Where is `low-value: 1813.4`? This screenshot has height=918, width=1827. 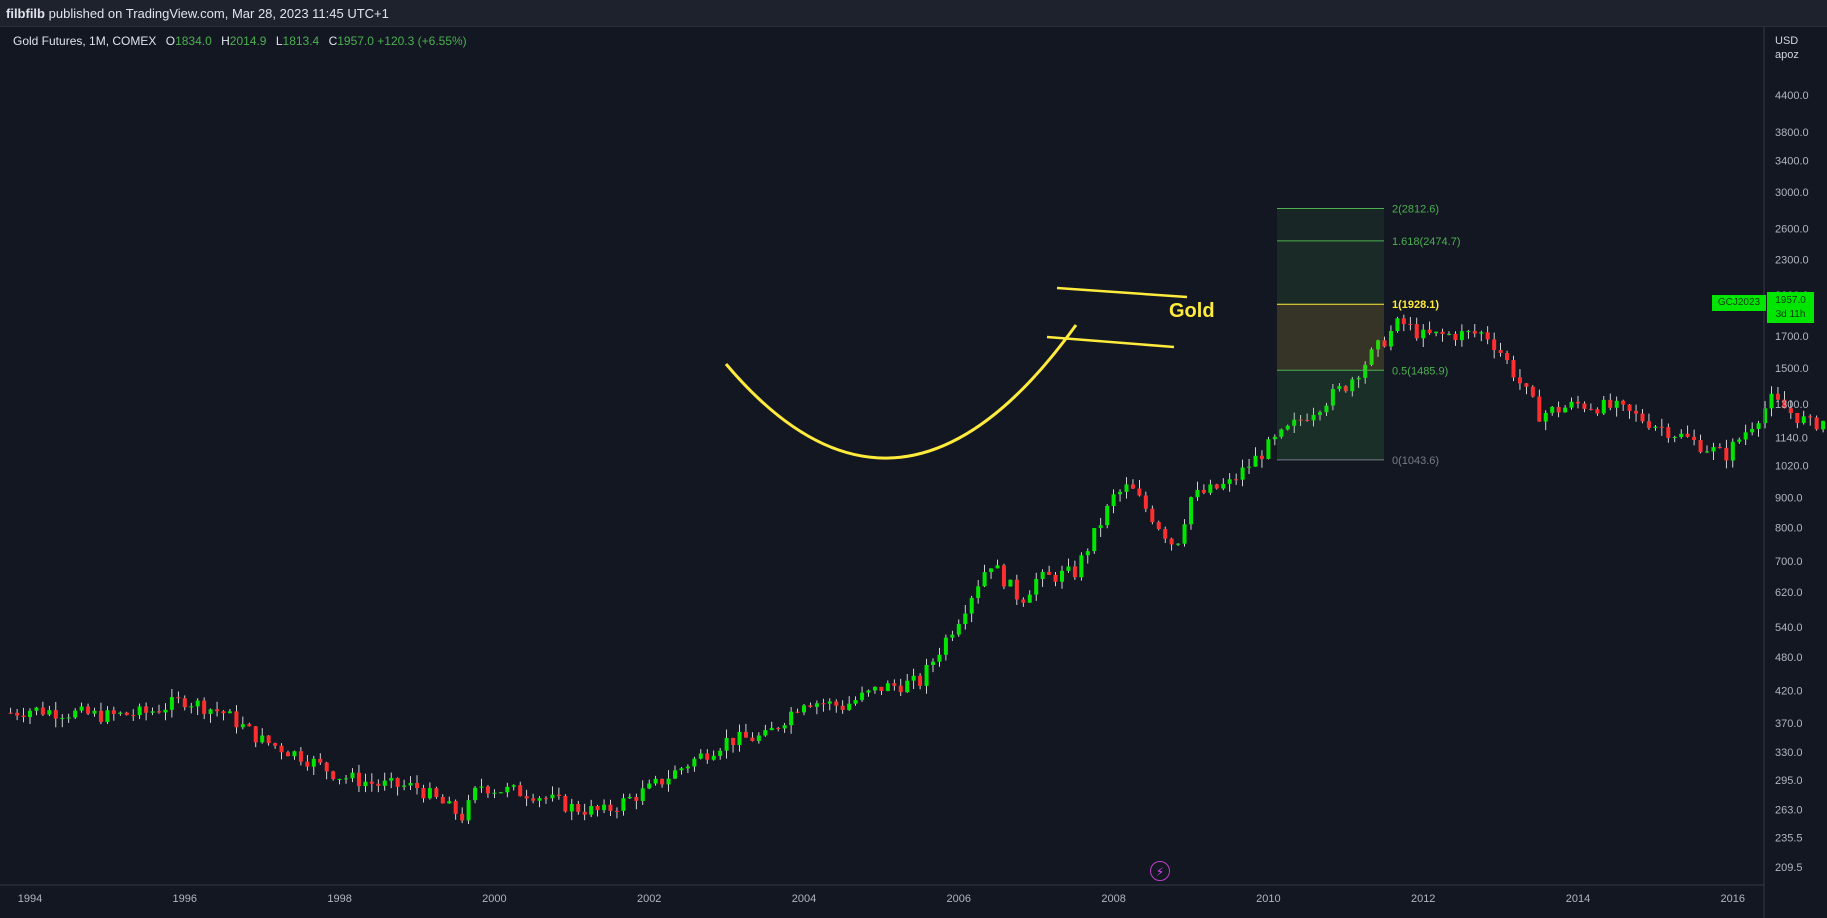
low-value: 1813.4 is located at coordinates (301, 41).